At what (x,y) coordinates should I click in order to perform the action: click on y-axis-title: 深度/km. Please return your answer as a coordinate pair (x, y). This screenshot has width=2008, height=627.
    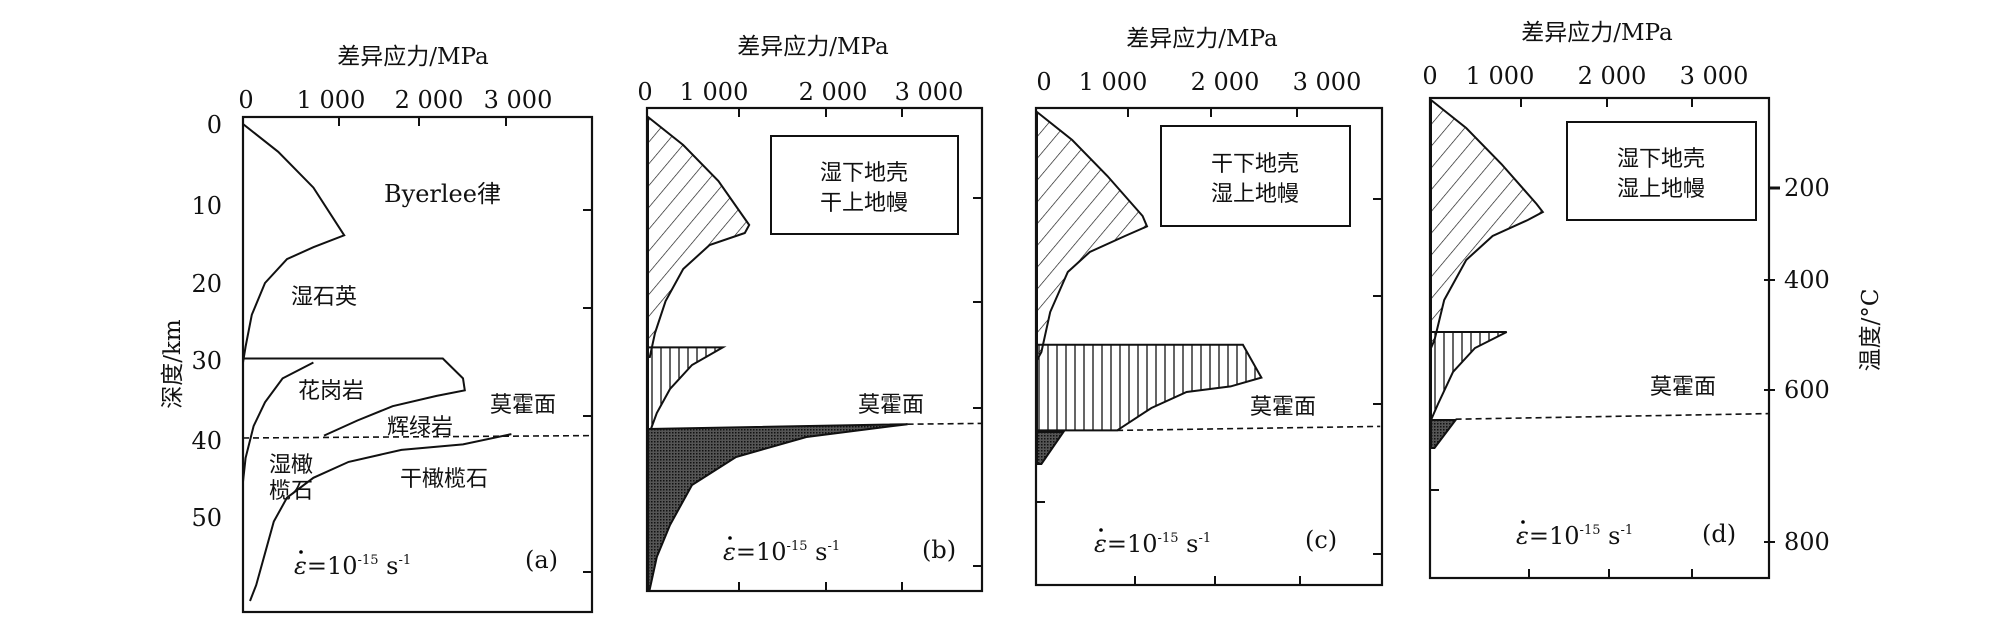
    Looking at the image, I should click on (173, 364).